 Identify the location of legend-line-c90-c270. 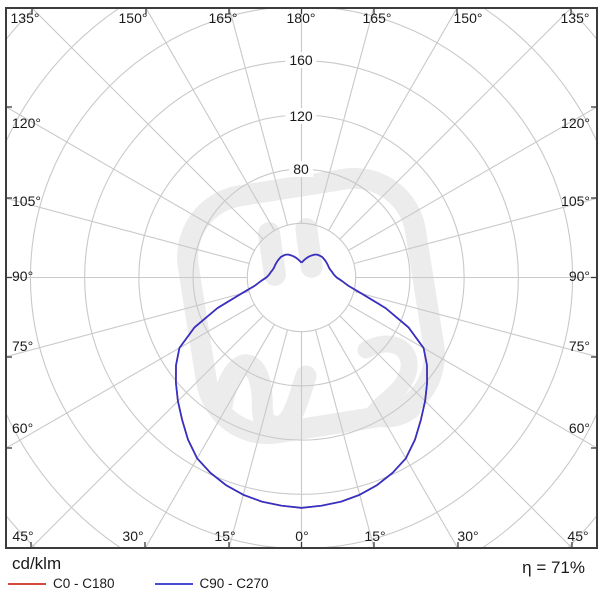
(173, 583).